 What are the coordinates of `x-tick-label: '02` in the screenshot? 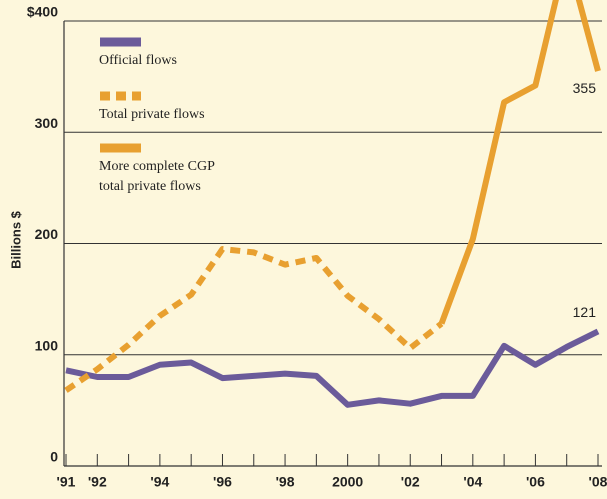 It's located at (410, 482).